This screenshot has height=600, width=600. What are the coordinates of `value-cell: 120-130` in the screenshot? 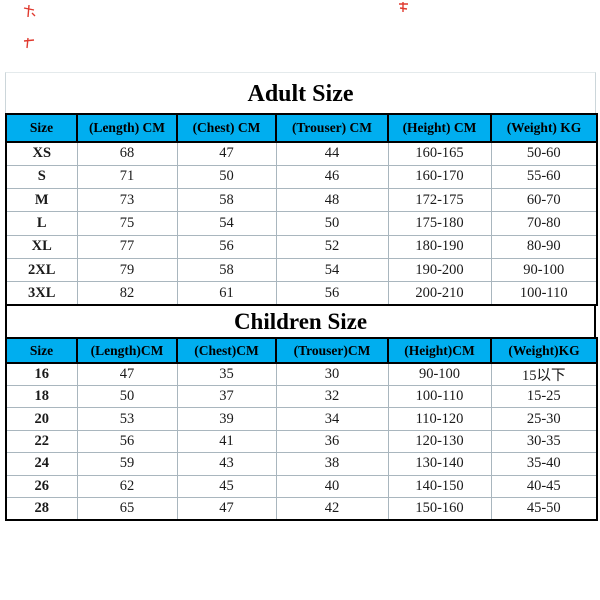 It's located at (439, 441).